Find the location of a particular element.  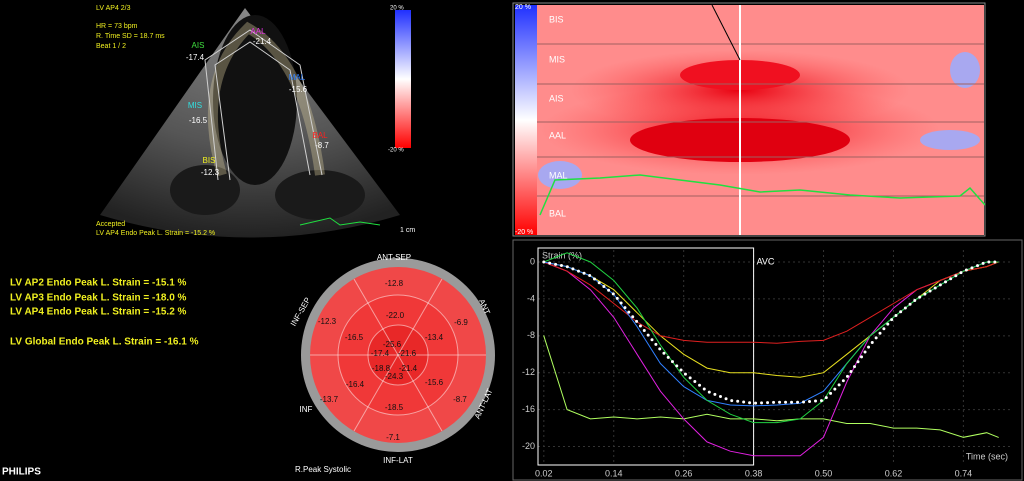

y-tick-label: -4 is located at coordinates (531, 298).